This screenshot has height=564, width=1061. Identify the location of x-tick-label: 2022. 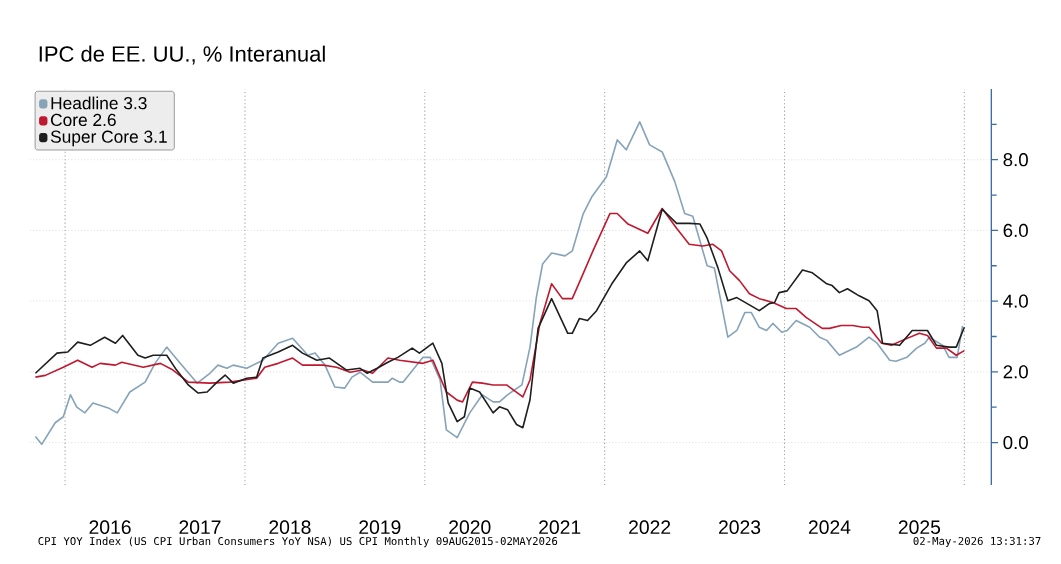
(650, 527).